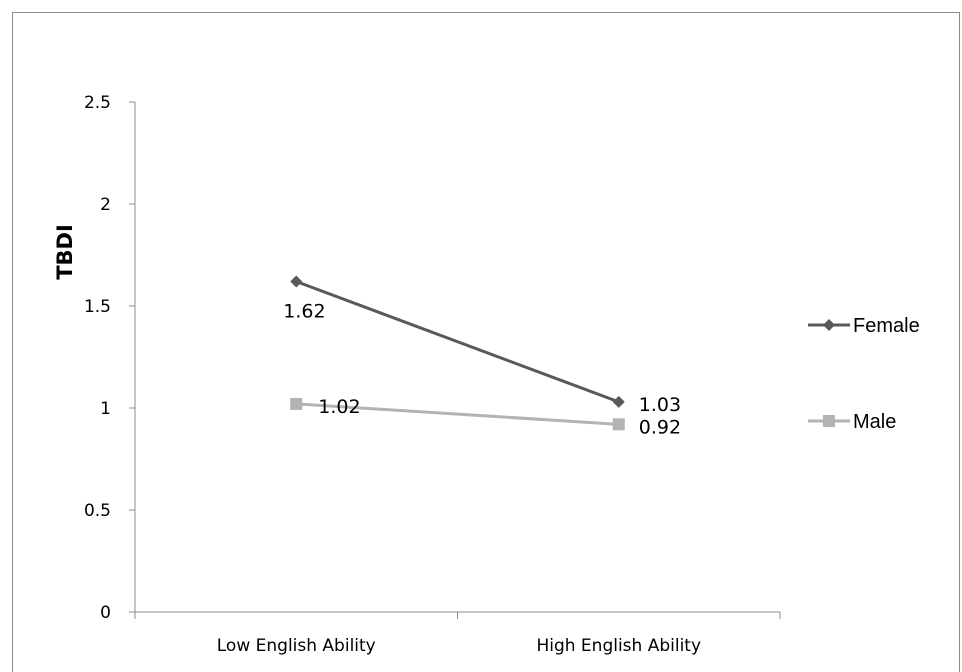 The image size is (962, 672). I want to click on data-label-female: 1.62, so click(304, 312).